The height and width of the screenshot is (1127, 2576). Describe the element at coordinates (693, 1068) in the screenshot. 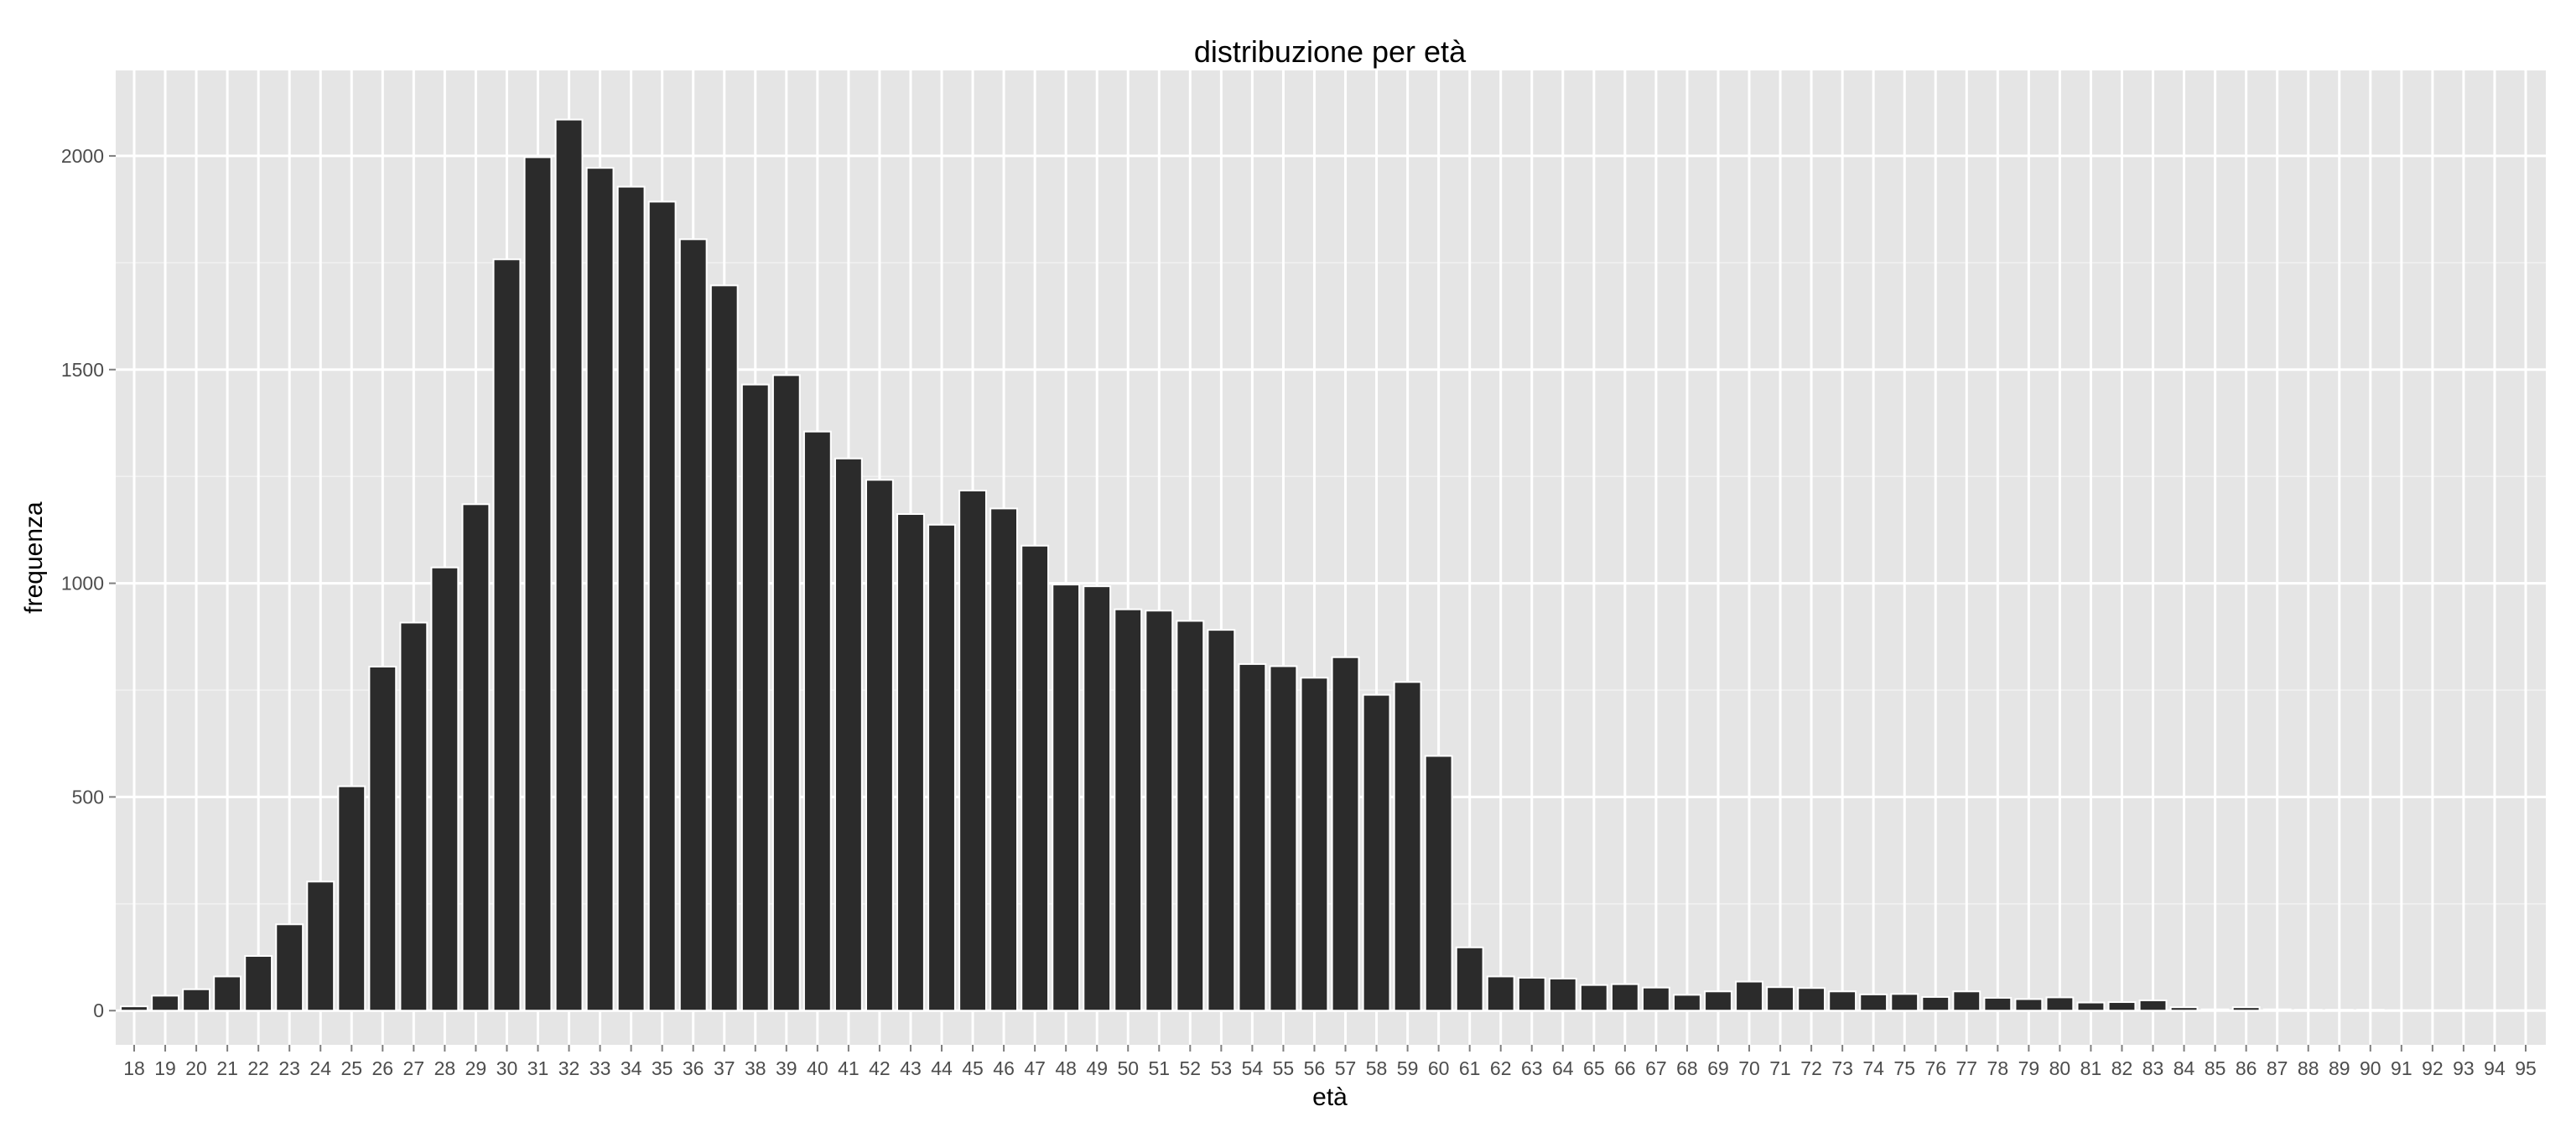

I see `x-tick-label: 36` at that location.